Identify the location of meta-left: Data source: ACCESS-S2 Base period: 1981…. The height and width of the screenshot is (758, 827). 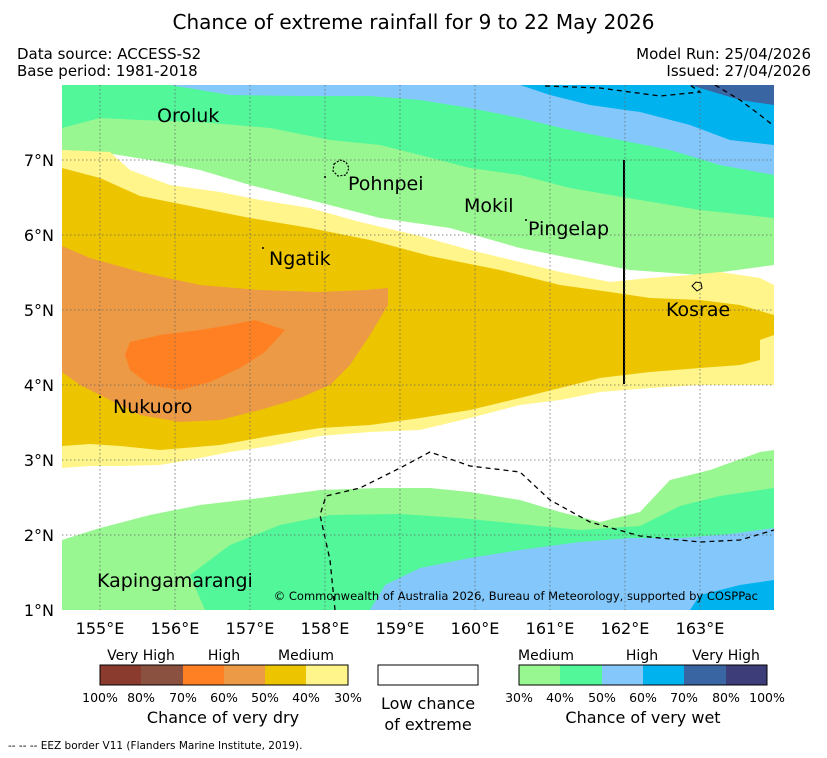
(109, 63).